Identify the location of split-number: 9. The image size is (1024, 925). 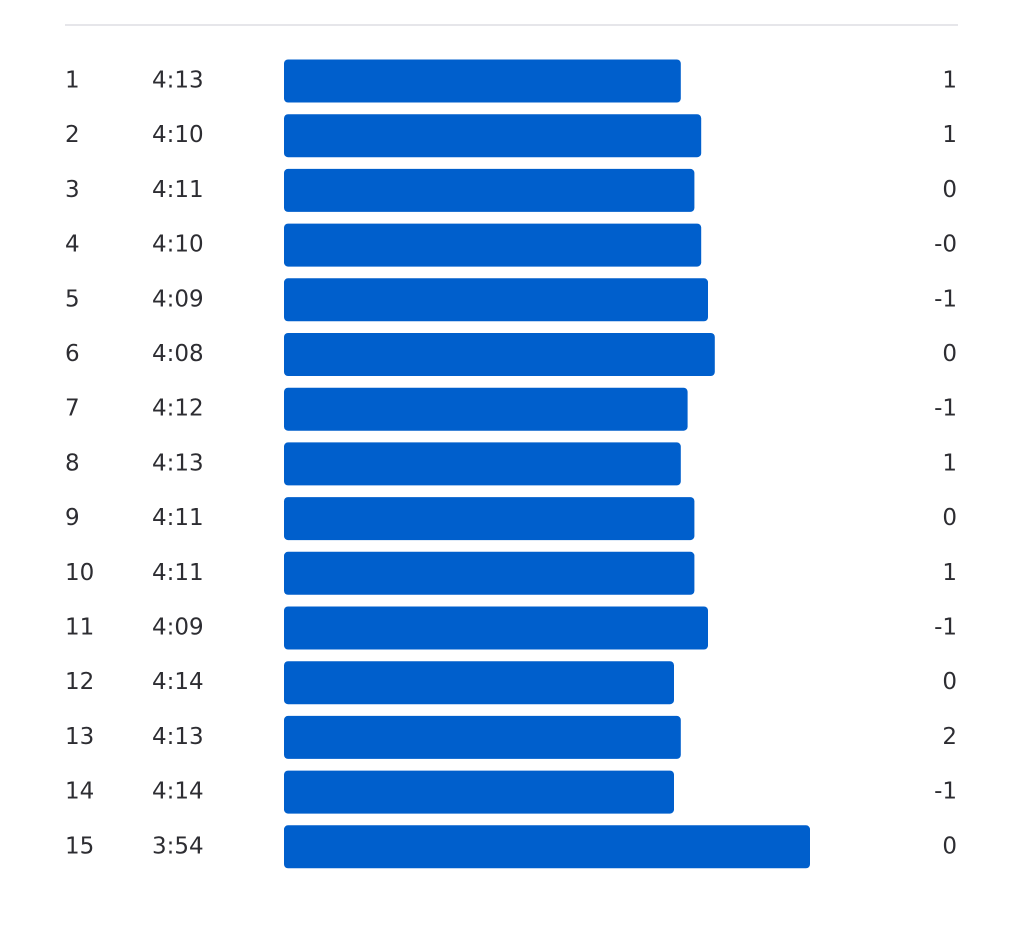
(72, 518).